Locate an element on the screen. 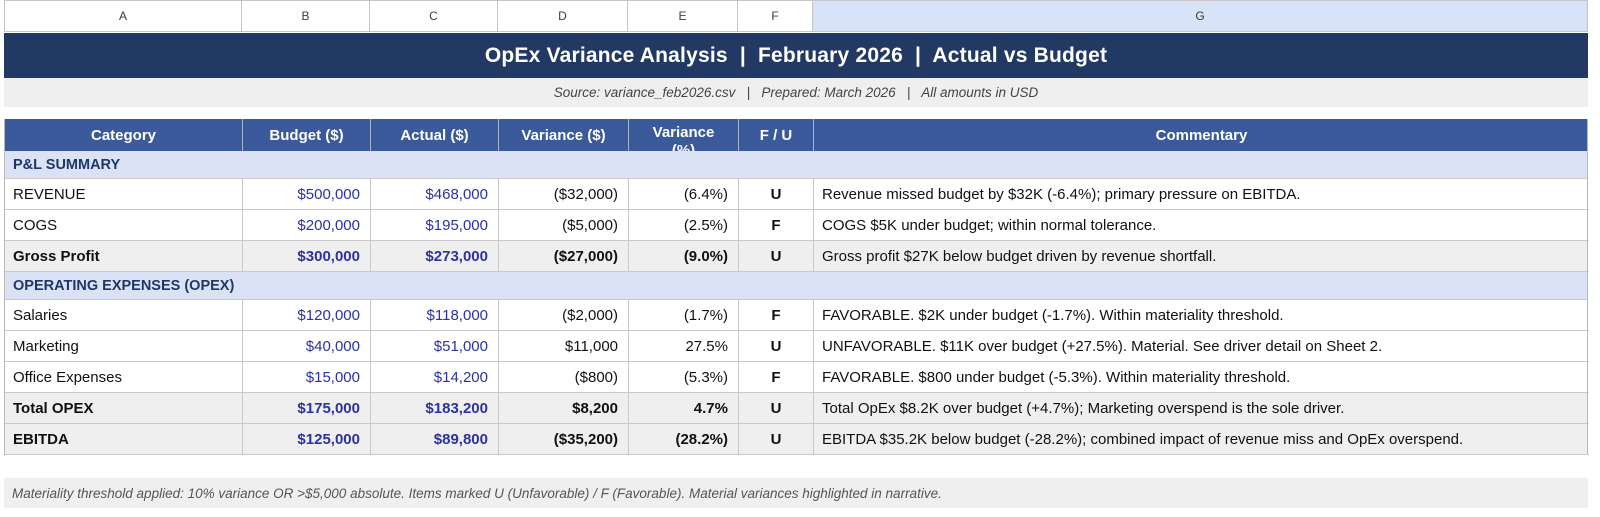  header-favorable-unfavorable: F / U is located at coordinates (776, 135).